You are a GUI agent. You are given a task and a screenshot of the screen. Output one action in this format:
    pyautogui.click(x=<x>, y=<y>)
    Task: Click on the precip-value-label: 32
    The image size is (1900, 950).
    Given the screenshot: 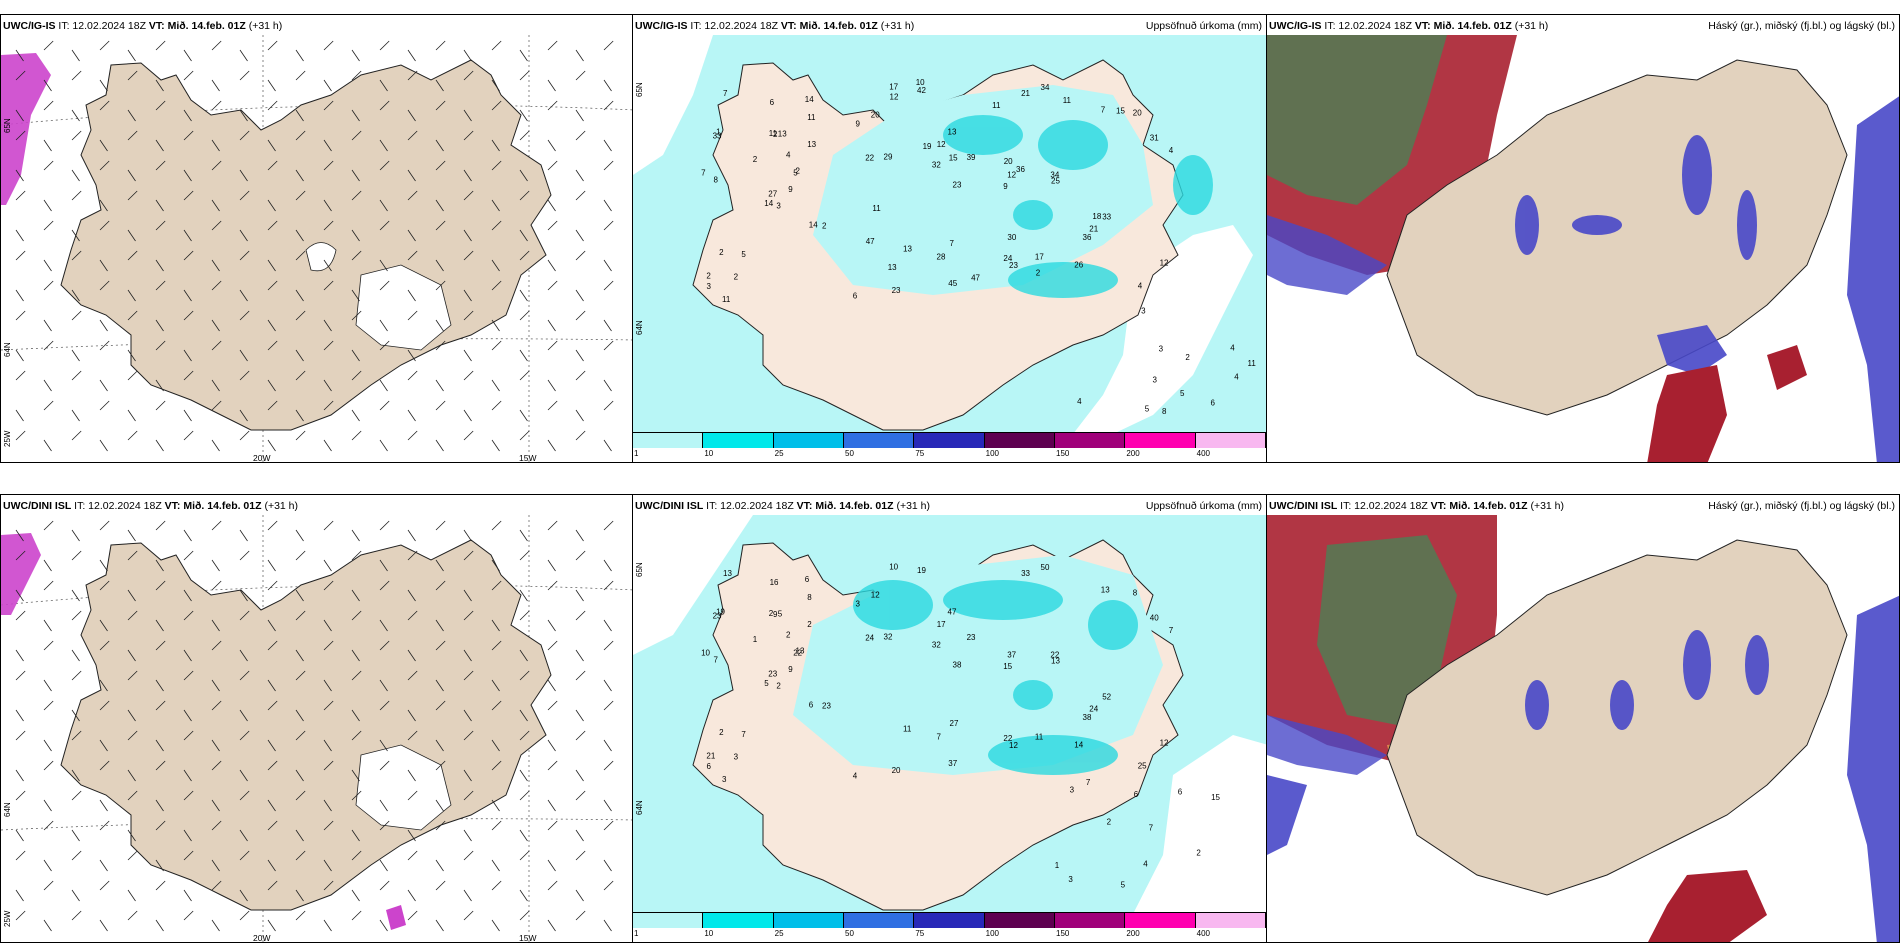 What is the action you would take?
    pyautogui.click(x=936, y=645)
    